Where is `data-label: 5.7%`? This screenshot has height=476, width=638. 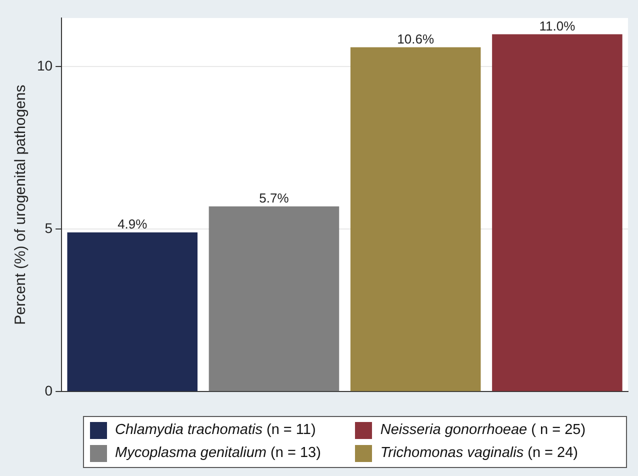
data-label: 5.7% is located at coordinates (274, 198).